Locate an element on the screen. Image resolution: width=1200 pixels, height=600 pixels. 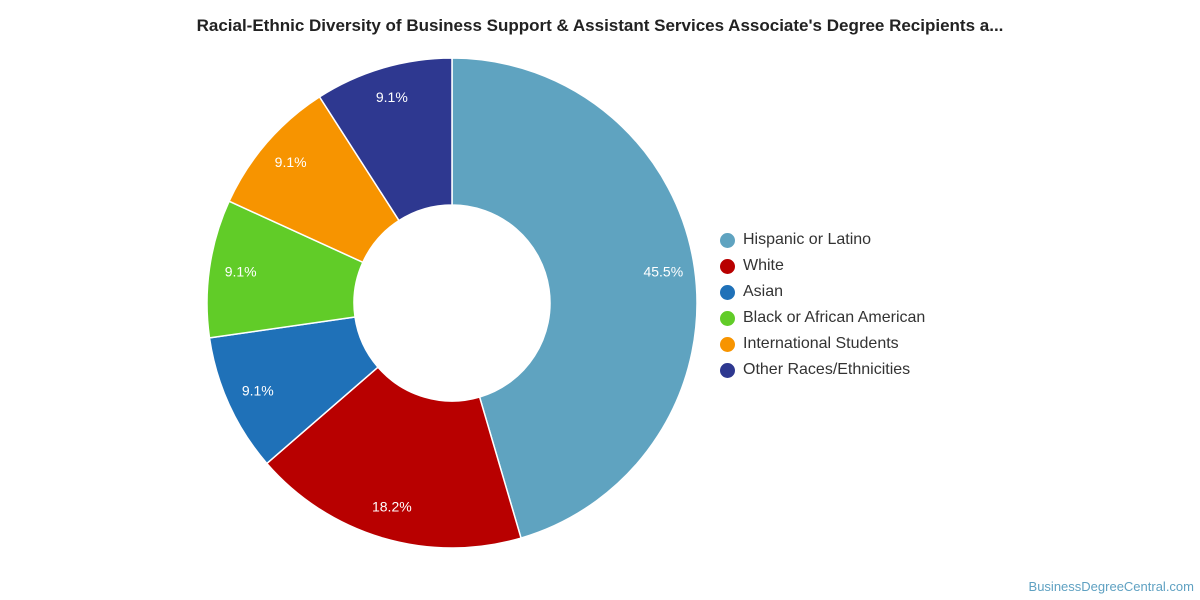
slice-label: 18.2% is located at coordinates (392, 507).